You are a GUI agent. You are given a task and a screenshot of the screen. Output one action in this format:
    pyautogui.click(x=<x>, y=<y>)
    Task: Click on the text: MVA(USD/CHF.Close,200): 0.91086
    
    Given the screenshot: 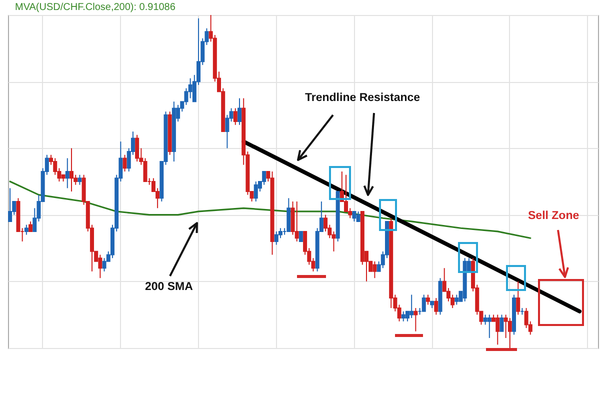 What is the action you would take?
    pyautogui.click(x=95, y=7)
    